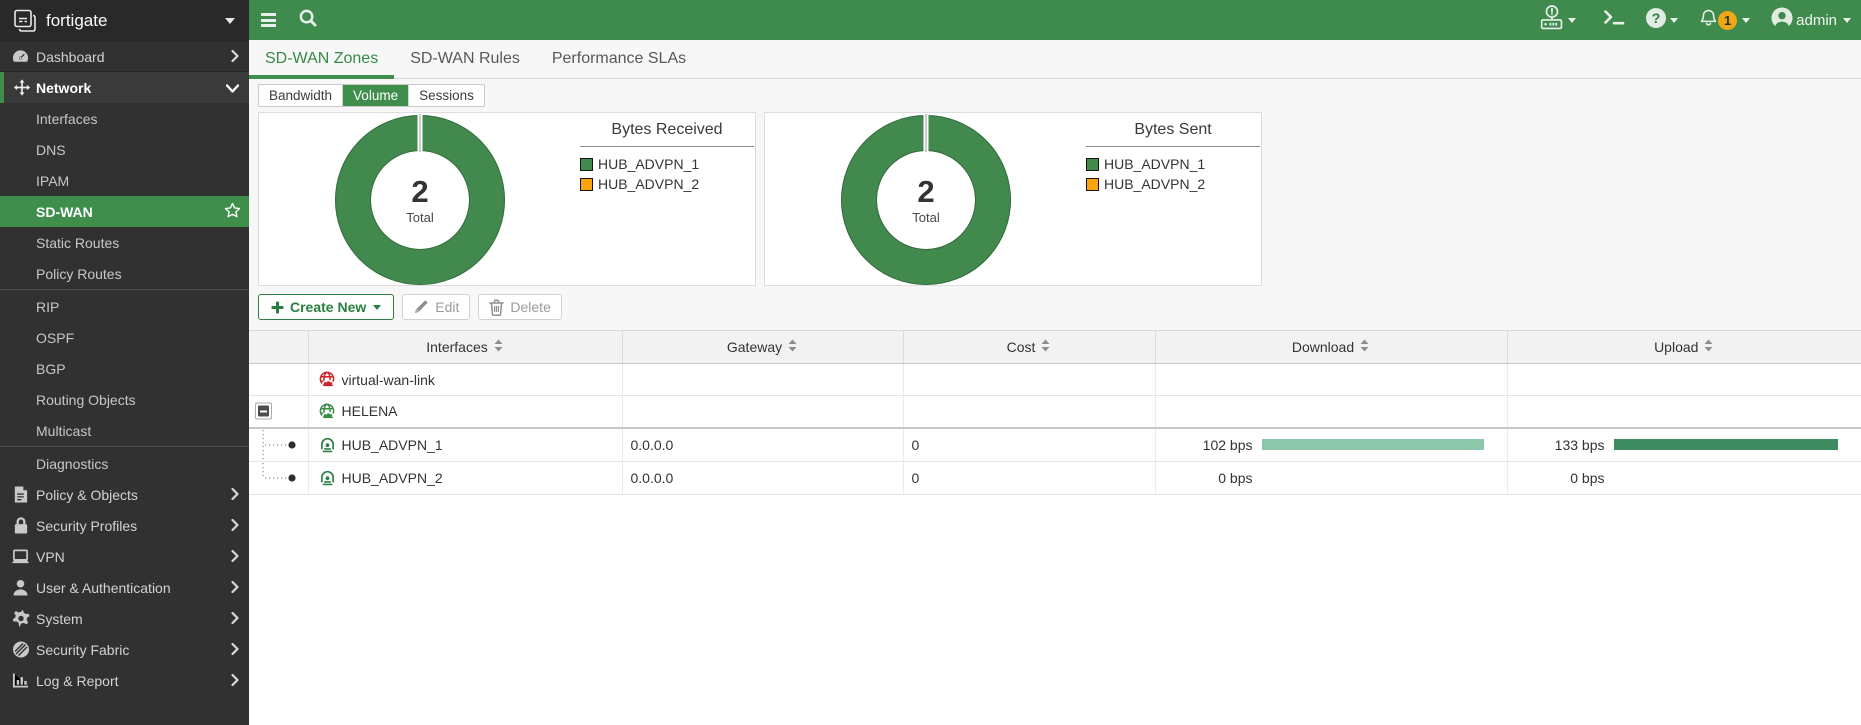  What do you see at coordinates (124, 306) in the screenshot?
I see `sidebar-item-rip: RIP` at bounding box center [124, 306].